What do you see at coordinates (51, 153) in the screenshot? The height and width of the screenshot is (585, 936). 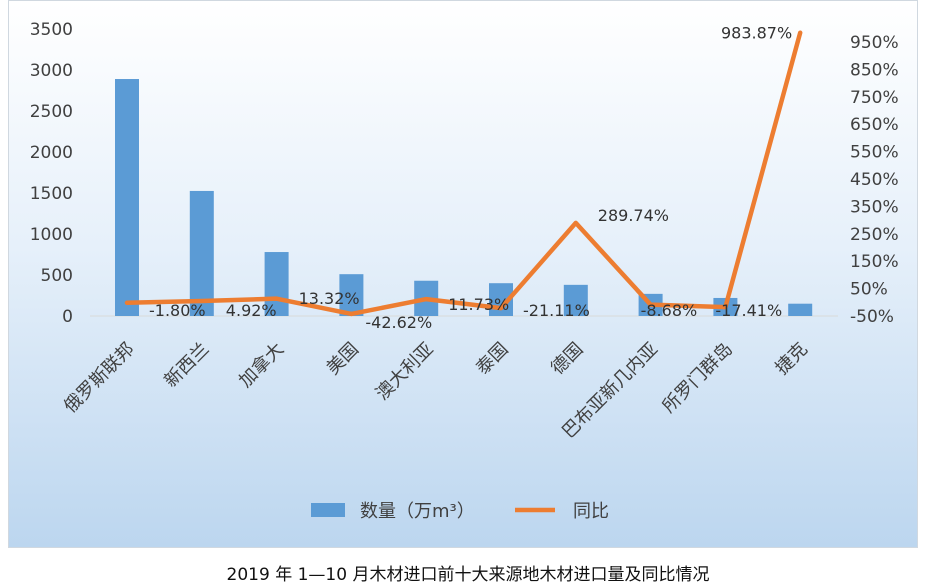 I see `left-axis-tick: 2000` at bounding box center [51, 153].